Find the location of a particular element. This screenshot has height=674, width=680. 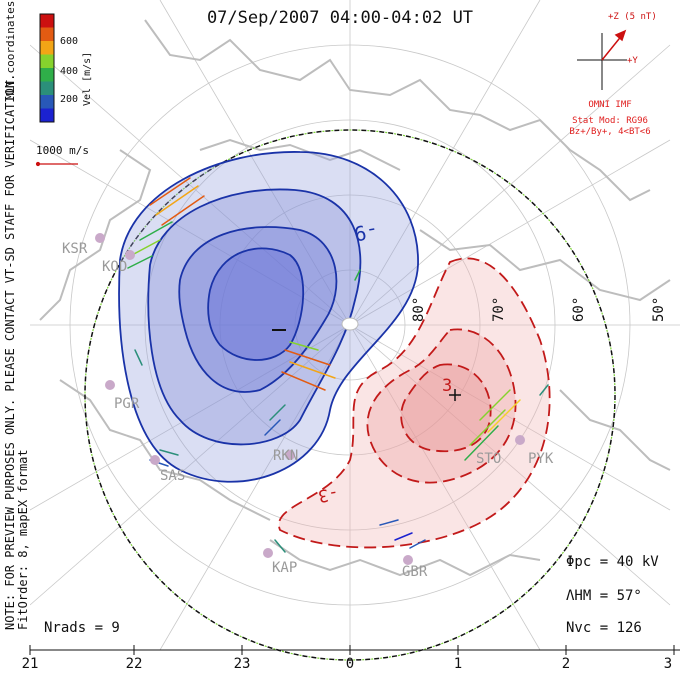

station-label-pyk: PYK is located at coordinates (541, 459).